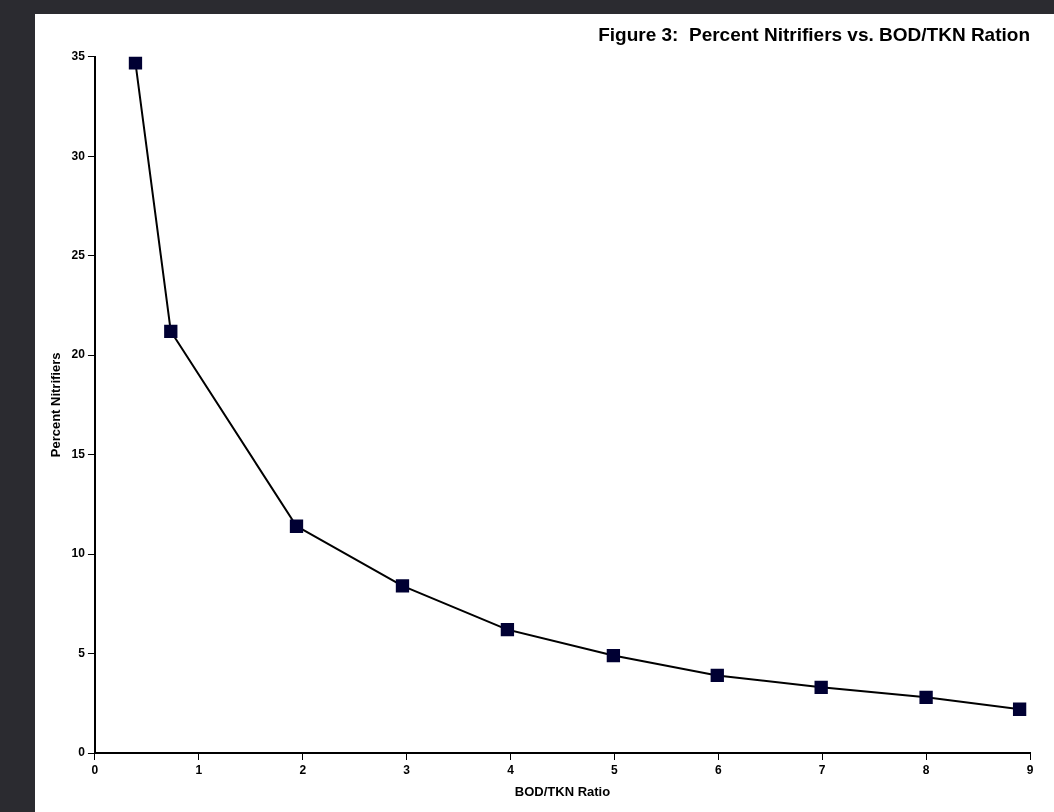 This screenshot has height=812, width=1054. Describe the element at coordinates (718, 769) in the screenshot. I see `x-tick-label: 6` at that location.